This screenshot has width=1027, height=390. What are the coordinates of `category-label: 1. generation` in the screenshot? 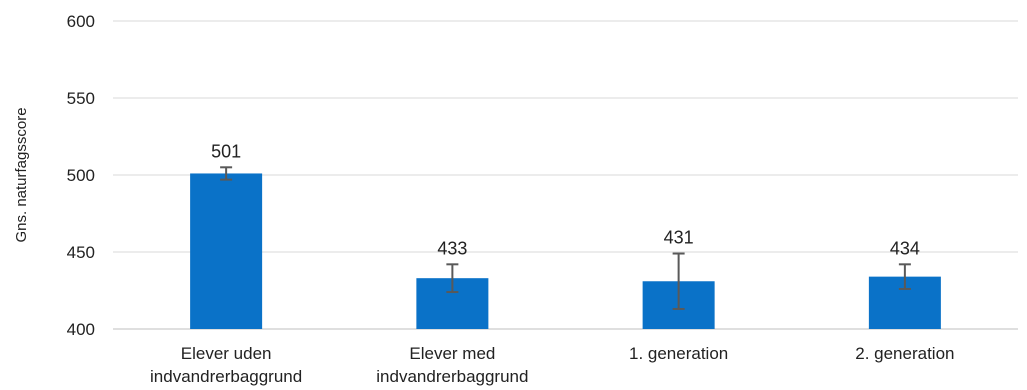 It's located at (678, 353).